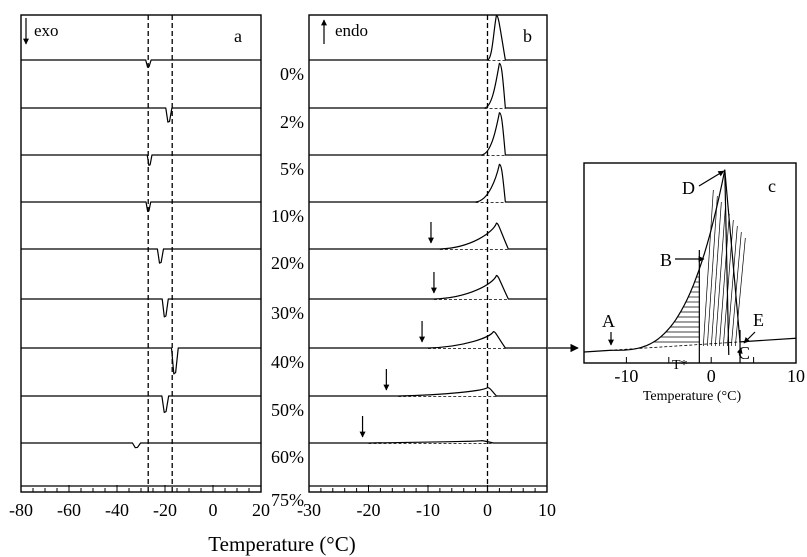 Image resolution: width=807 pixels, height=557 pixels. I want to click on panel-a-trace-10pct, so click(141, 206).